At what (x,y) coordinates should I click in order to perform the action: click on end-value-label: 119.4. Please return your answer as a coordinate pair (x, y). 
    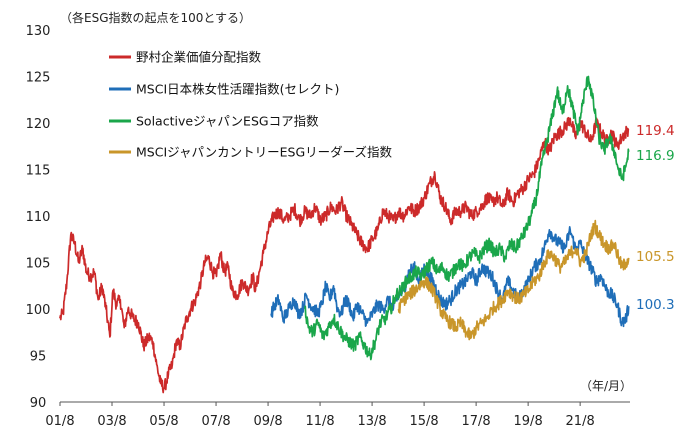
    Looking at the image, I should click on (655, 131).